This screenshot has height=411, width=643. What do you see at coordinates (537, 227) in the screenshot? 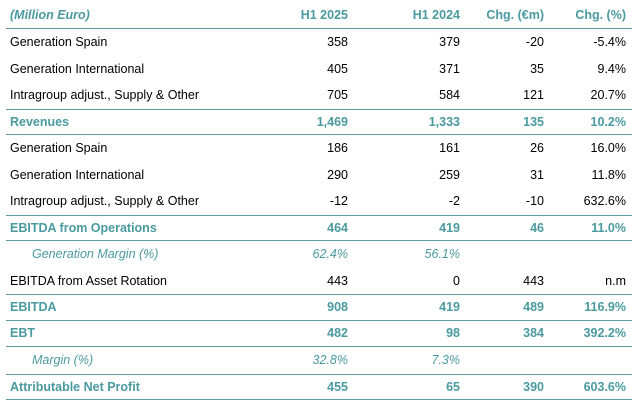
I see `row-chg-abs: 46` at bounding box center [537, 227].